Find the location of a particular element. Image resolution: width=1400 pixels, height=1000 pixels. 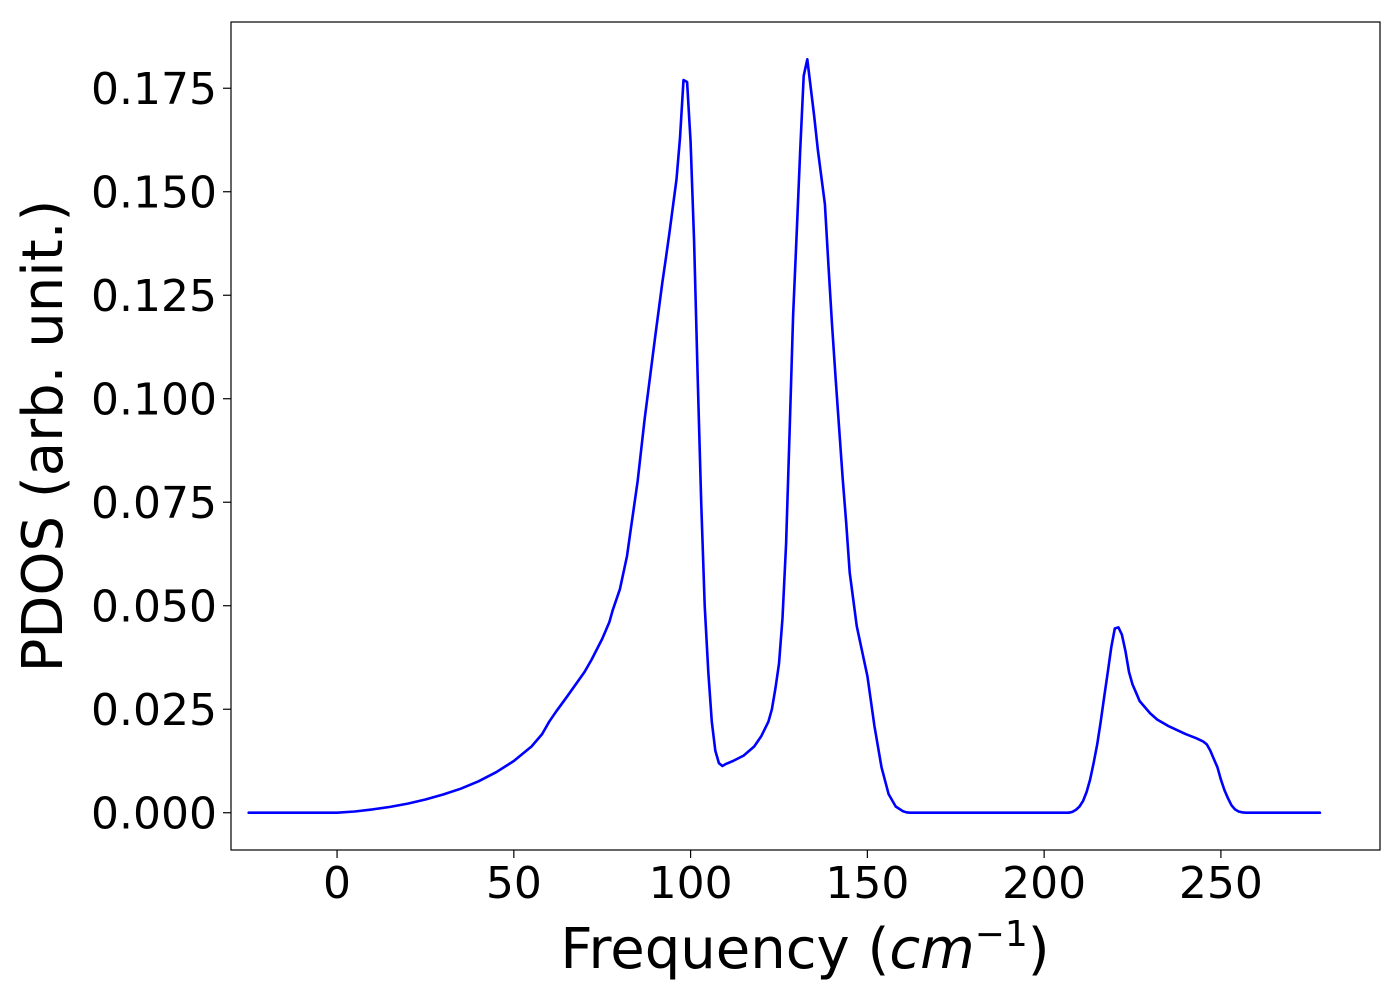

y-tick-label: 0.025 is located at coordinates (154, 710).